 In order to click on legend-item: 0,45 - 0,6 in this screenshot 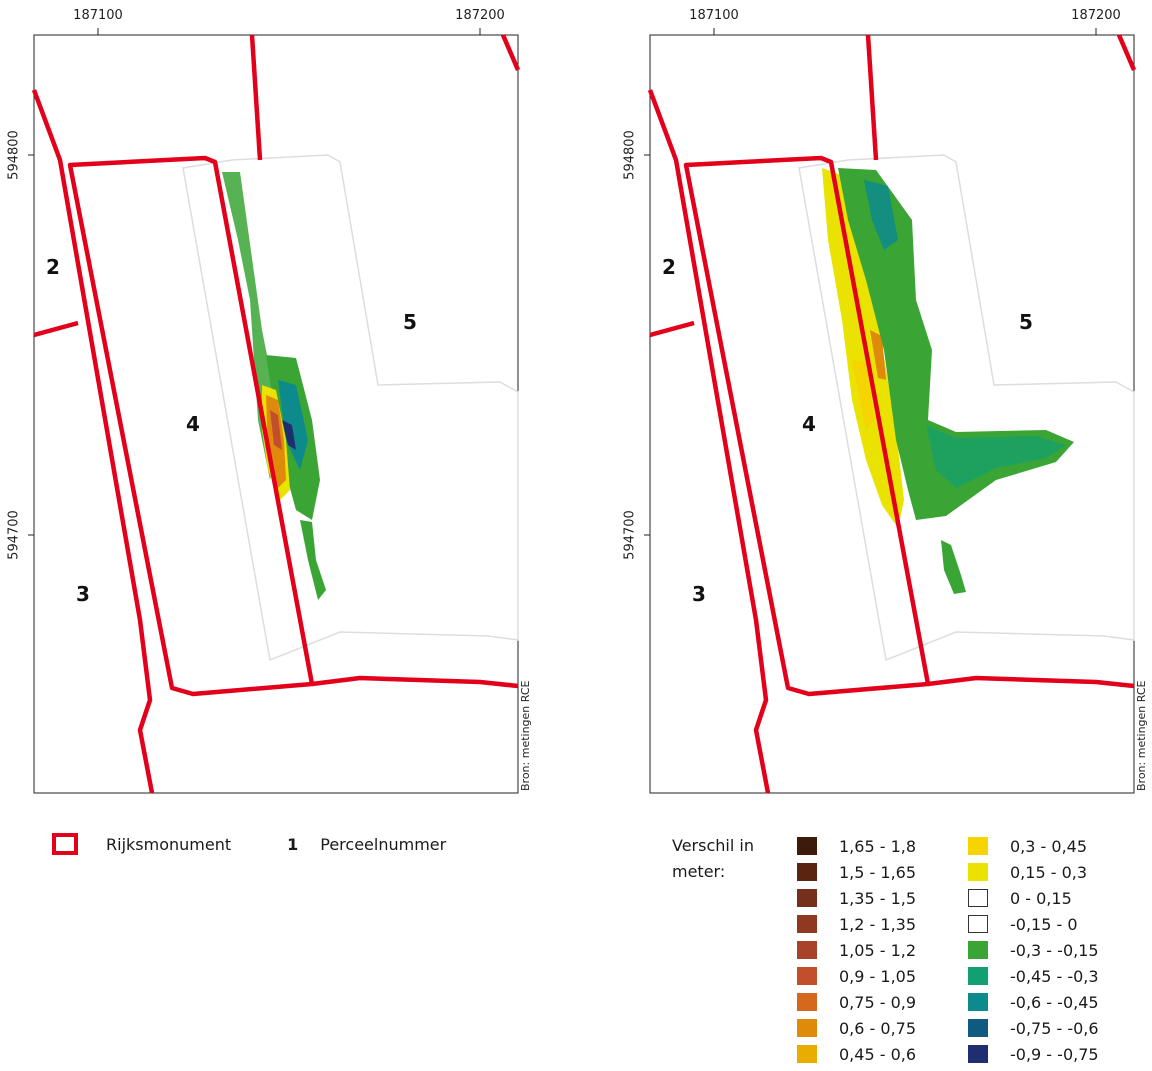, I will do `click(856, 1054)`.